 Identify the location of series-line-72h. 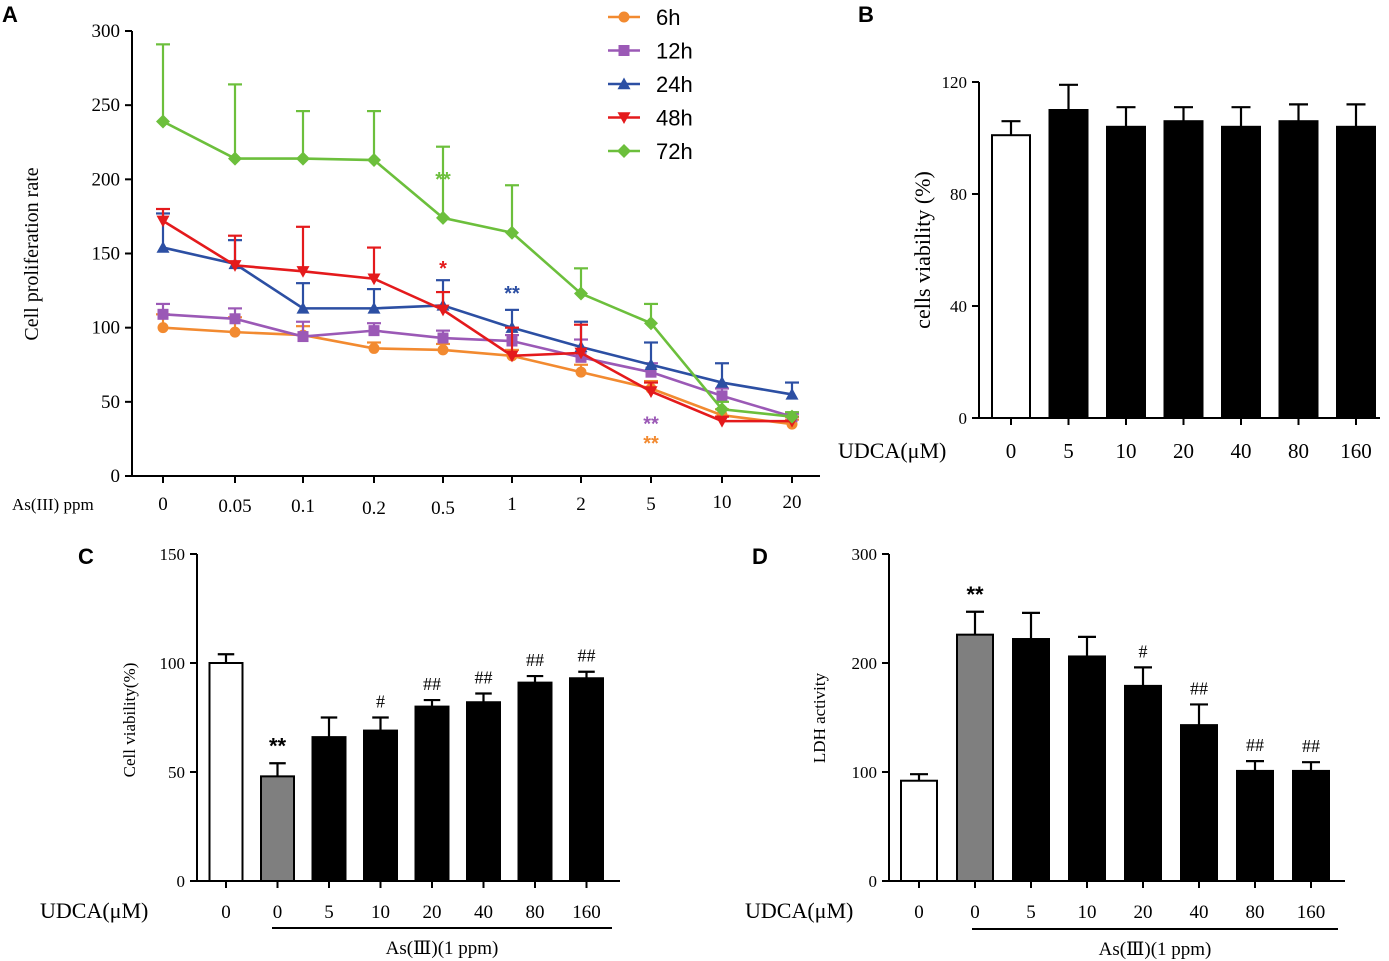
(477, 269).